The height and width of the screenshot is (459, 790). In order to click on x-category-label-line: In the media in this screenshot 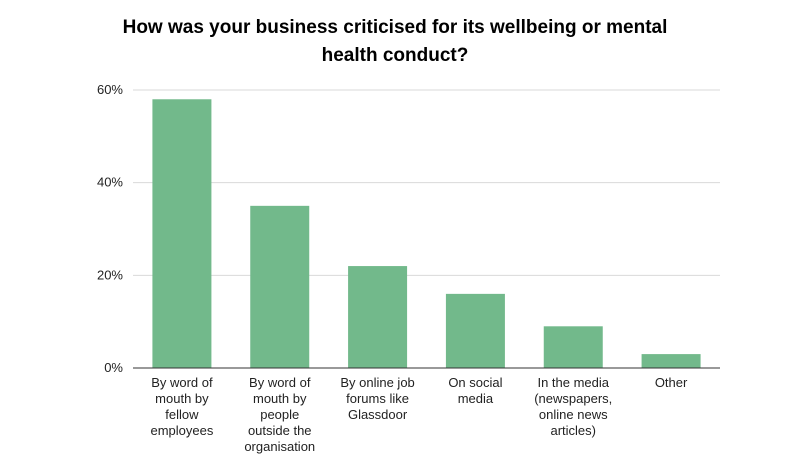, I will do `click(573, 382)`.